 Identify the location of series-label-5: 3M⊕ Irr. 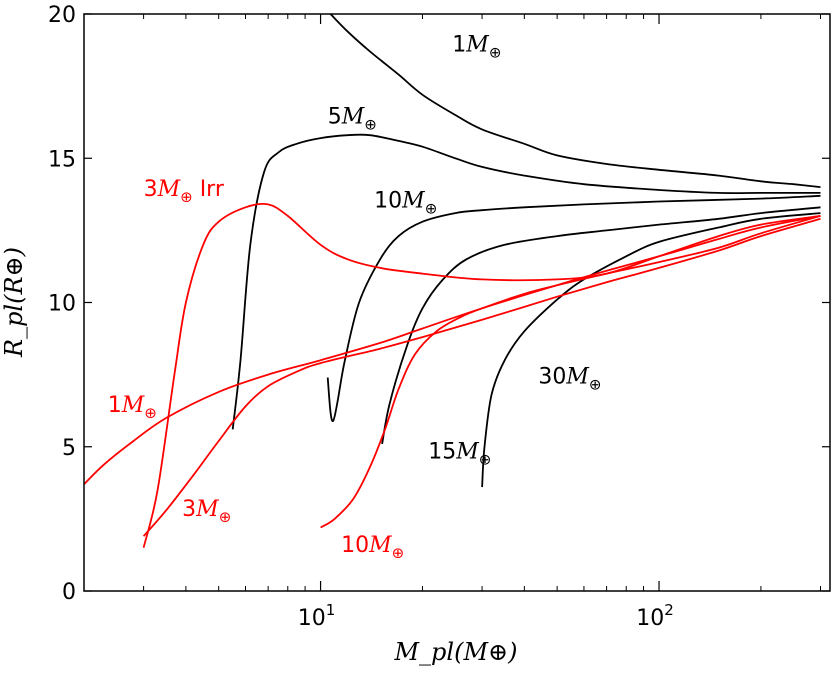
(184, 191).